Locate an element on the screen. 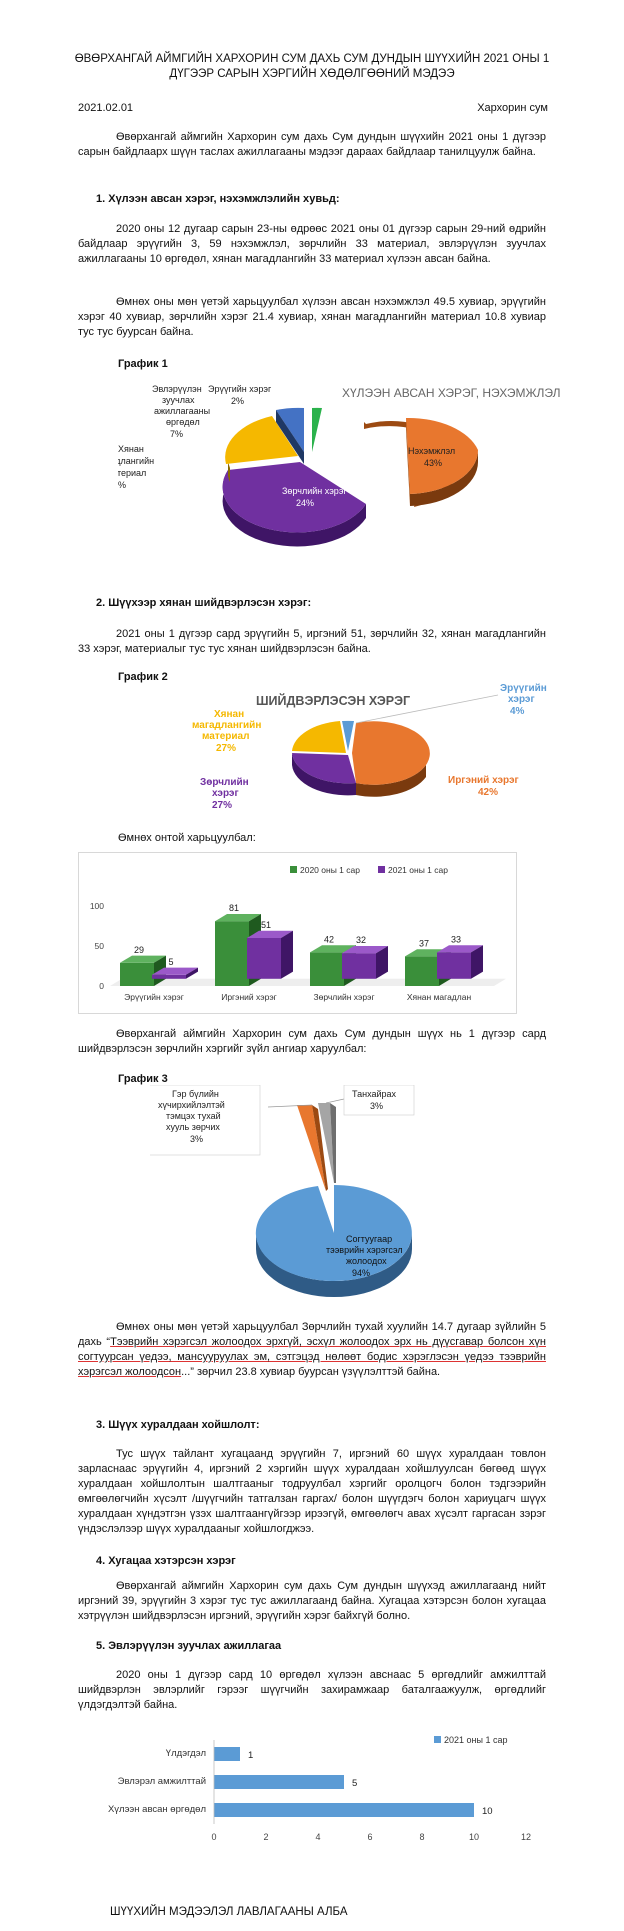 This screenshot has height=1931, width=624. xtick-label: 4 is located at coordinates (317, 1837).